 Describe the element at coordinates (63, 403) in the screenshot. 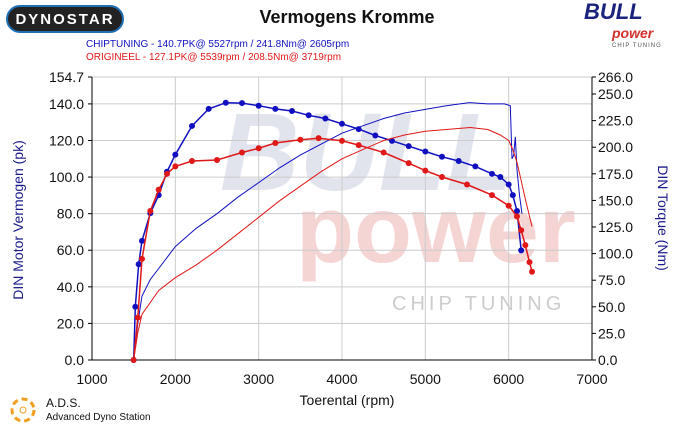

I see `ads-title: A.D.S.` at that location.